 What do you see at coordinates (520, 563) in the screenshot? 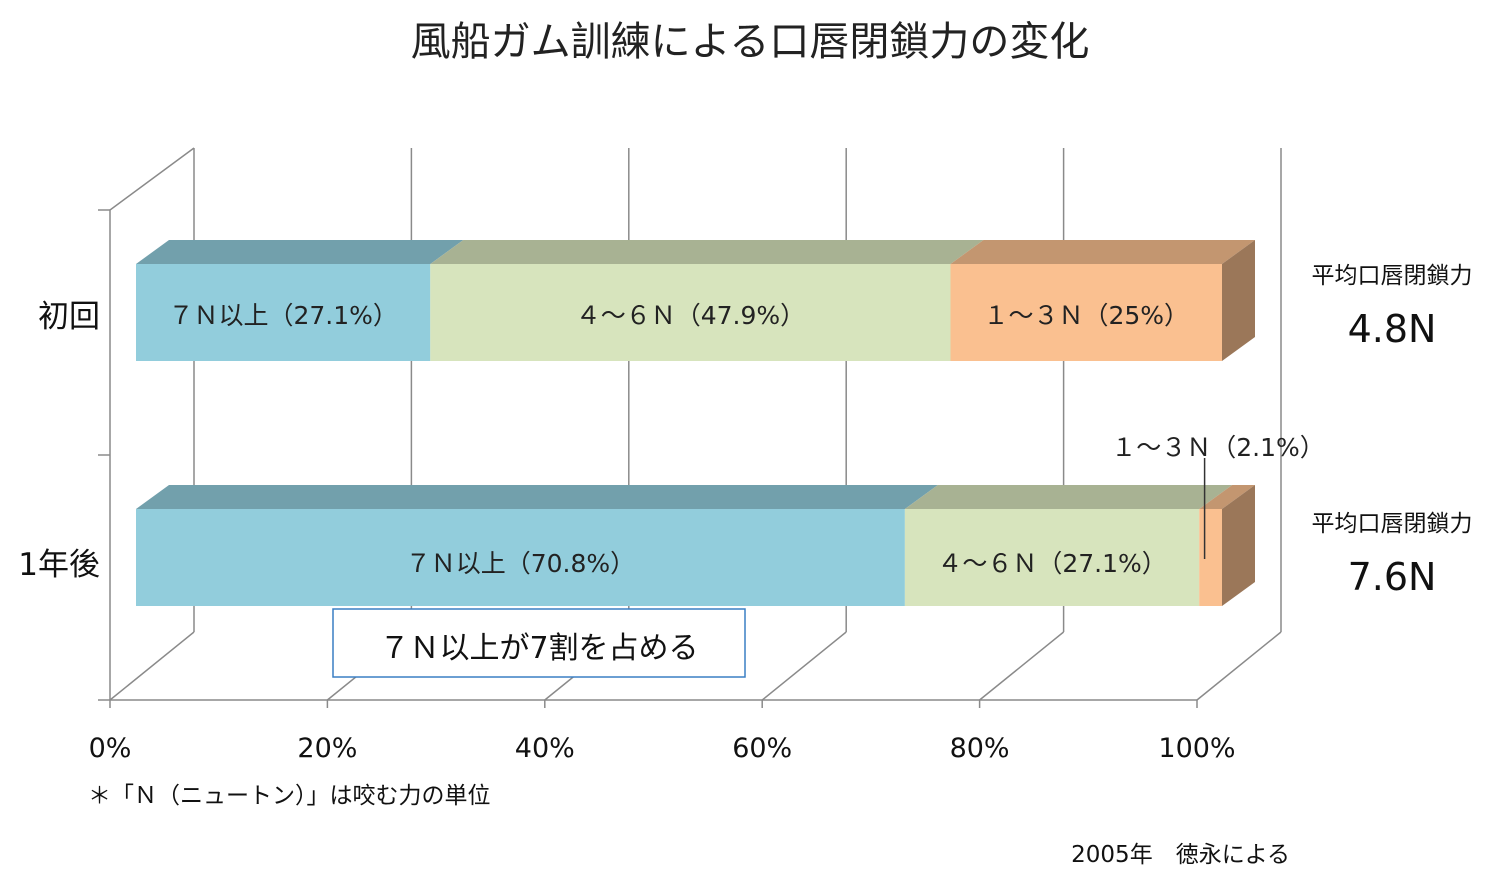
I see `data-label: ７Ｎ以上（70.8%）` at bounding box center [520, 563].